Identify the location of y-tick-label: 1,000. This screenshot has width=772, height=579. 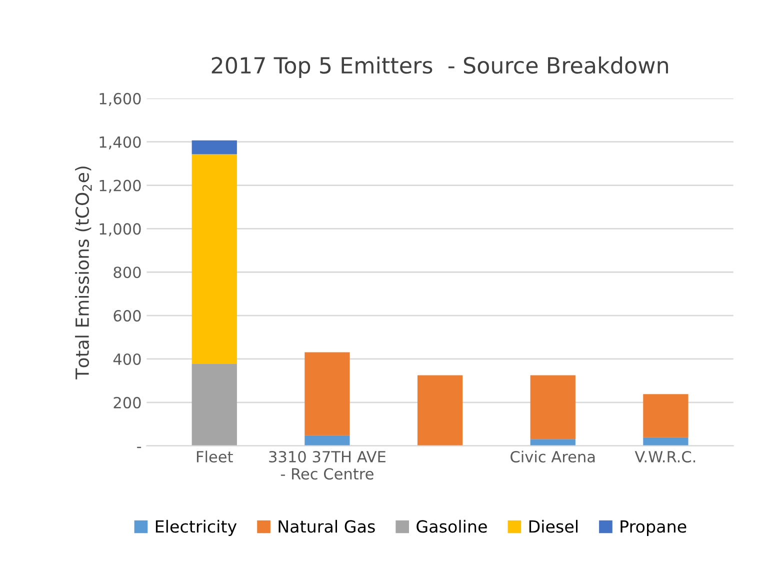
(120, 229).